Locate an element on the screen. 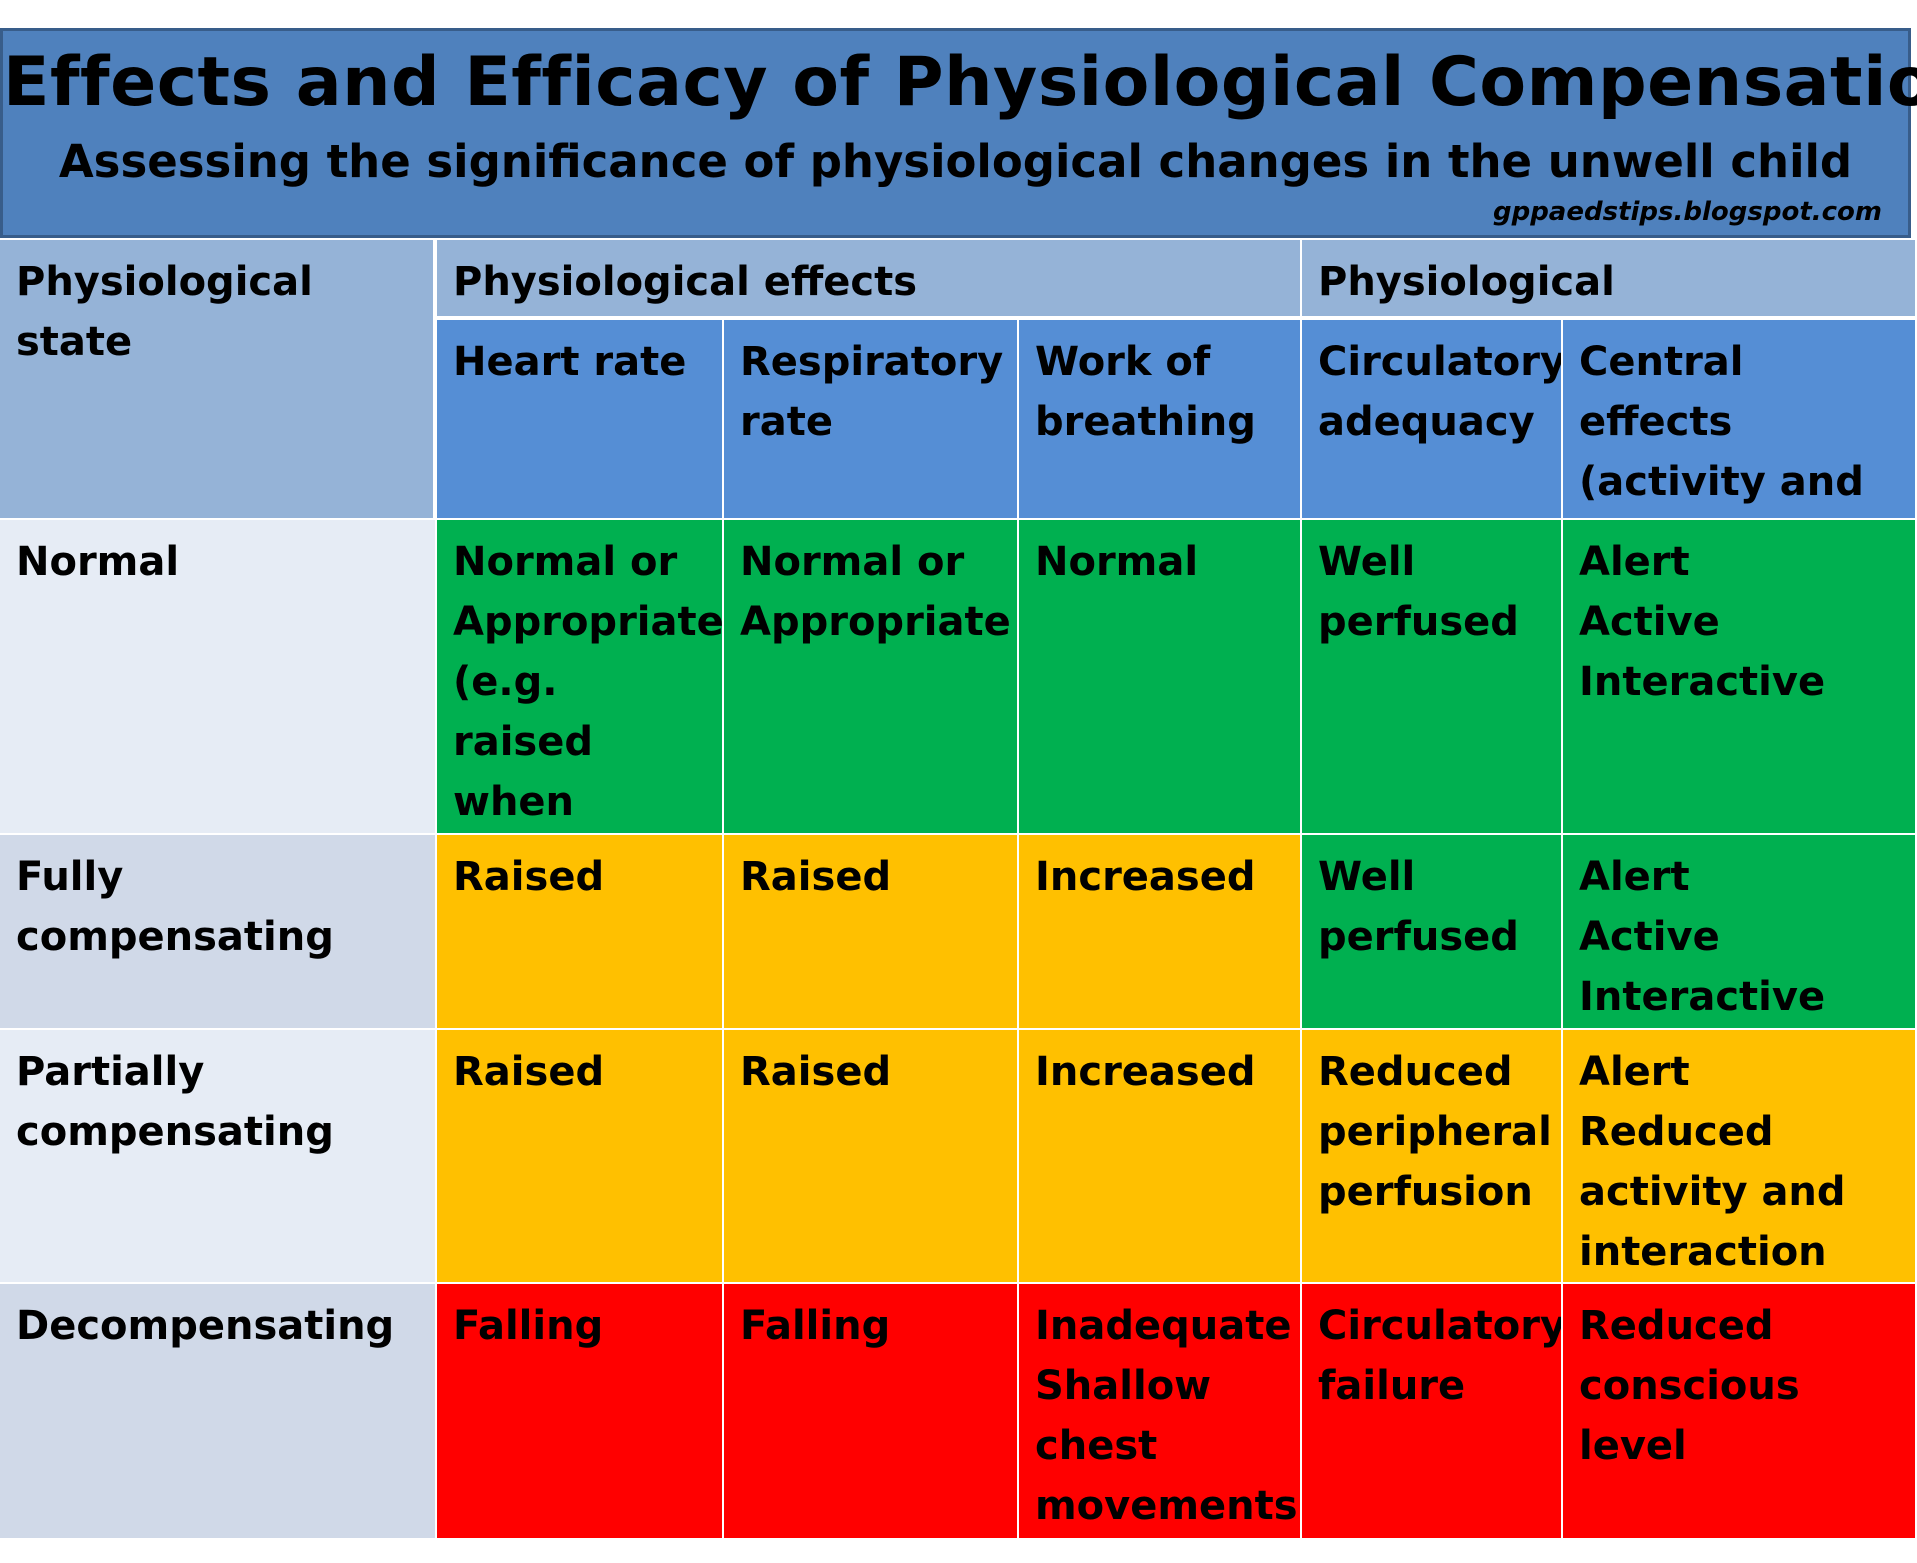 This screenshot has width=1917, height=1563. column-header-heart-rate: Heart rate is located at coordinates (580, 420).